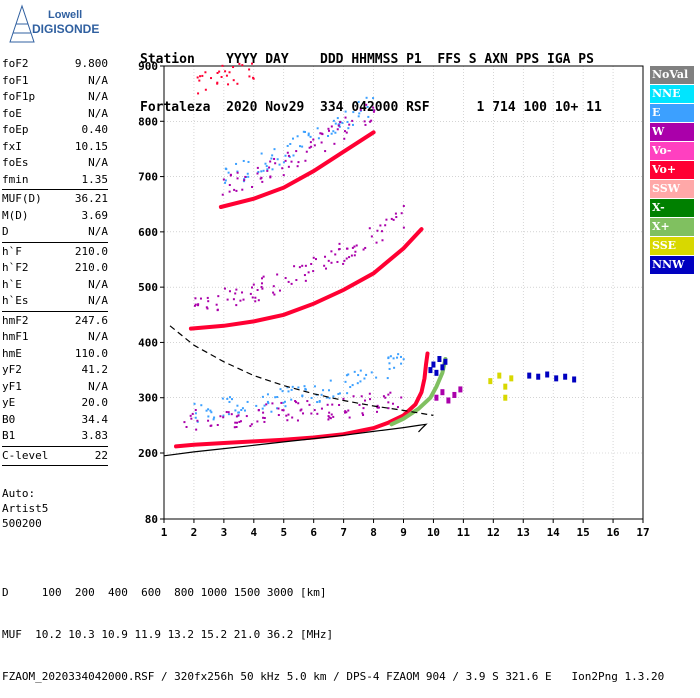  Describe the element at coordinates (55, 147) in the screenshot. I see `param-row: fxI 10.15` at that location.